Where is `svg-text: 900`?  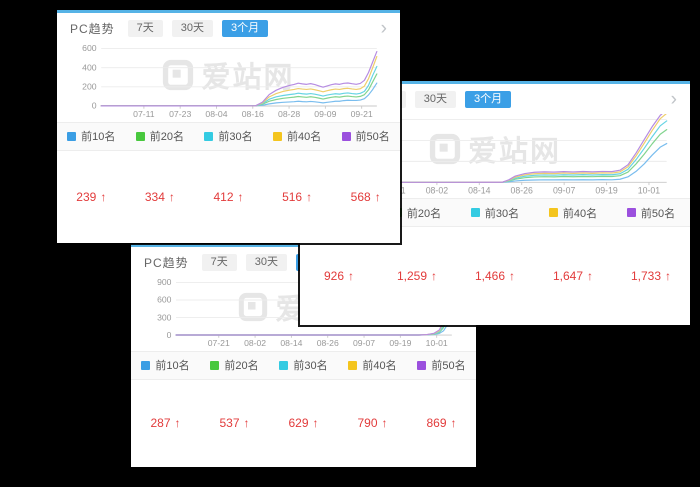
svg-text: 900 is located at coordinates (164, 282).